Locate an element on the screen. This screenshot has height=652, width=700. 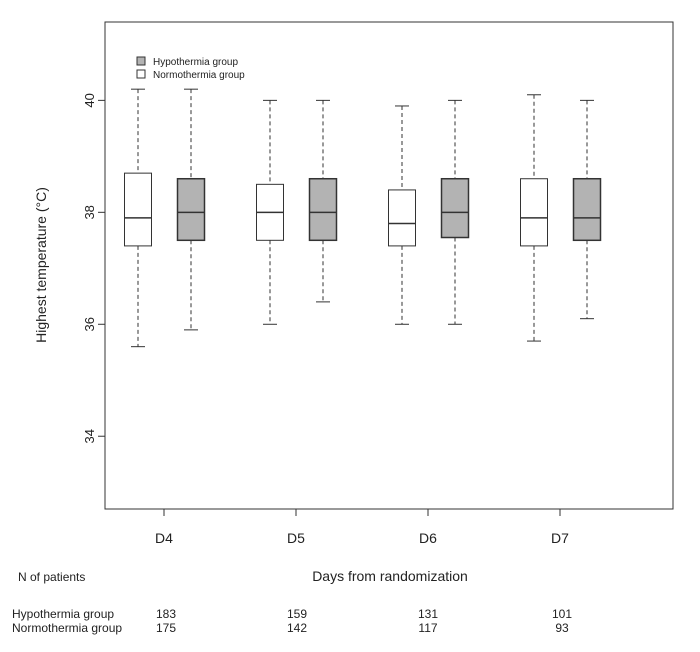
x-tick-label: D4 is located at coordinates (164, 538).